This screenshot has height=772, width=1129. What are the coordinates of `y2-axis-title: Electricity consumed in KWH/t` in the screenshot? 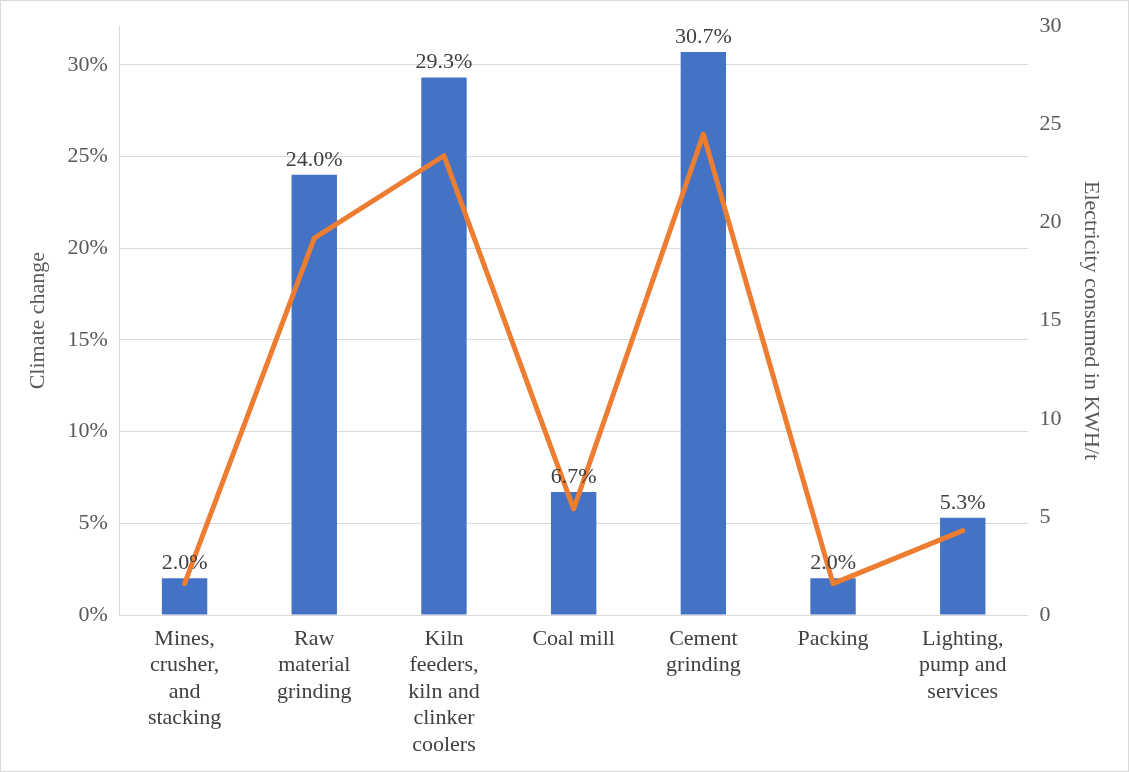 It's located at (1093, 321).